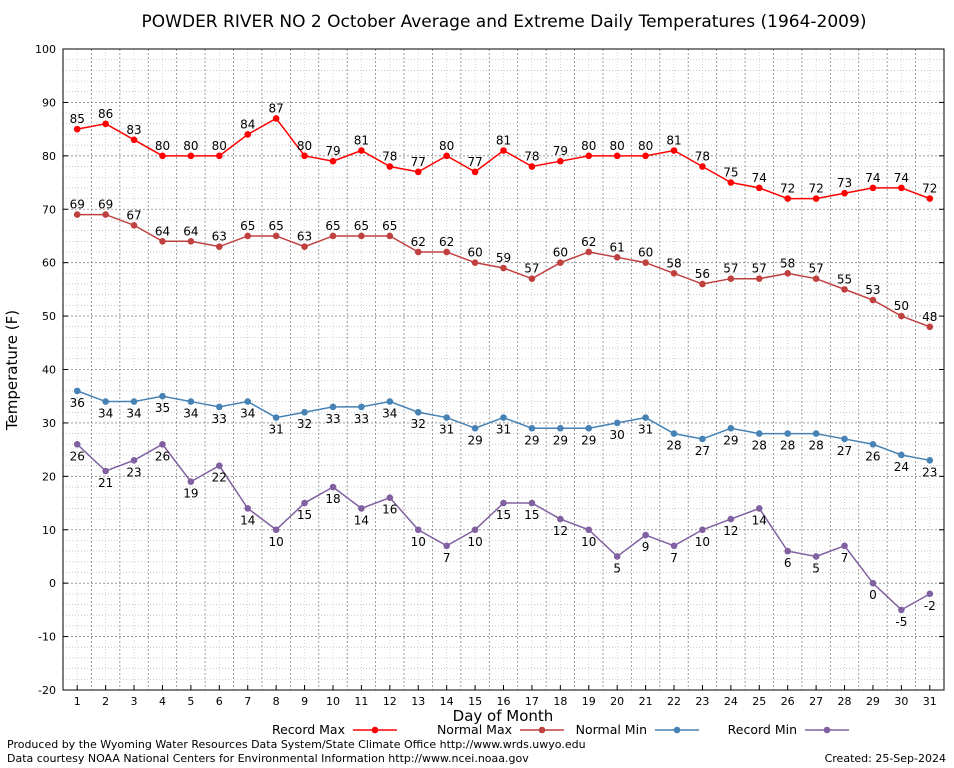 The width and height of the screenshot is (954, 768). I want to click on x-tick-label: 24, so click(731, 701).